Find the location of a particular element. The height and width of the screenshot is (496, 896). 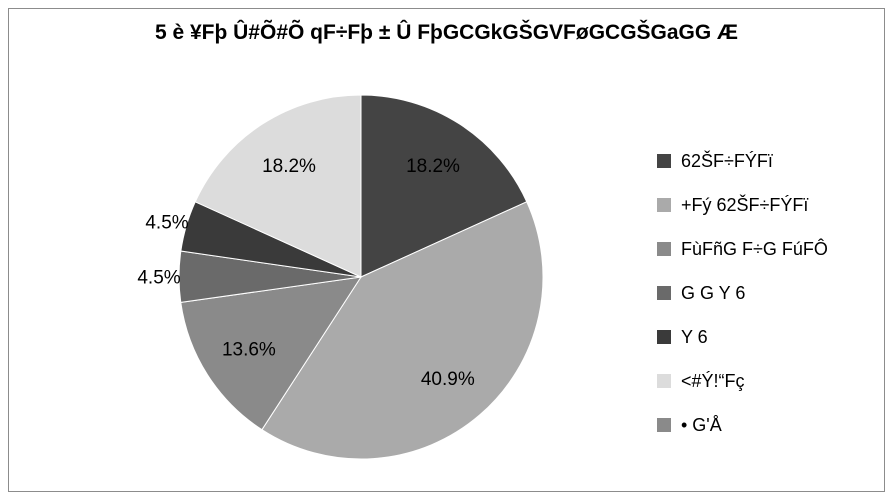

legend-item-7: • G'Å is located at coordinates (742, 425).